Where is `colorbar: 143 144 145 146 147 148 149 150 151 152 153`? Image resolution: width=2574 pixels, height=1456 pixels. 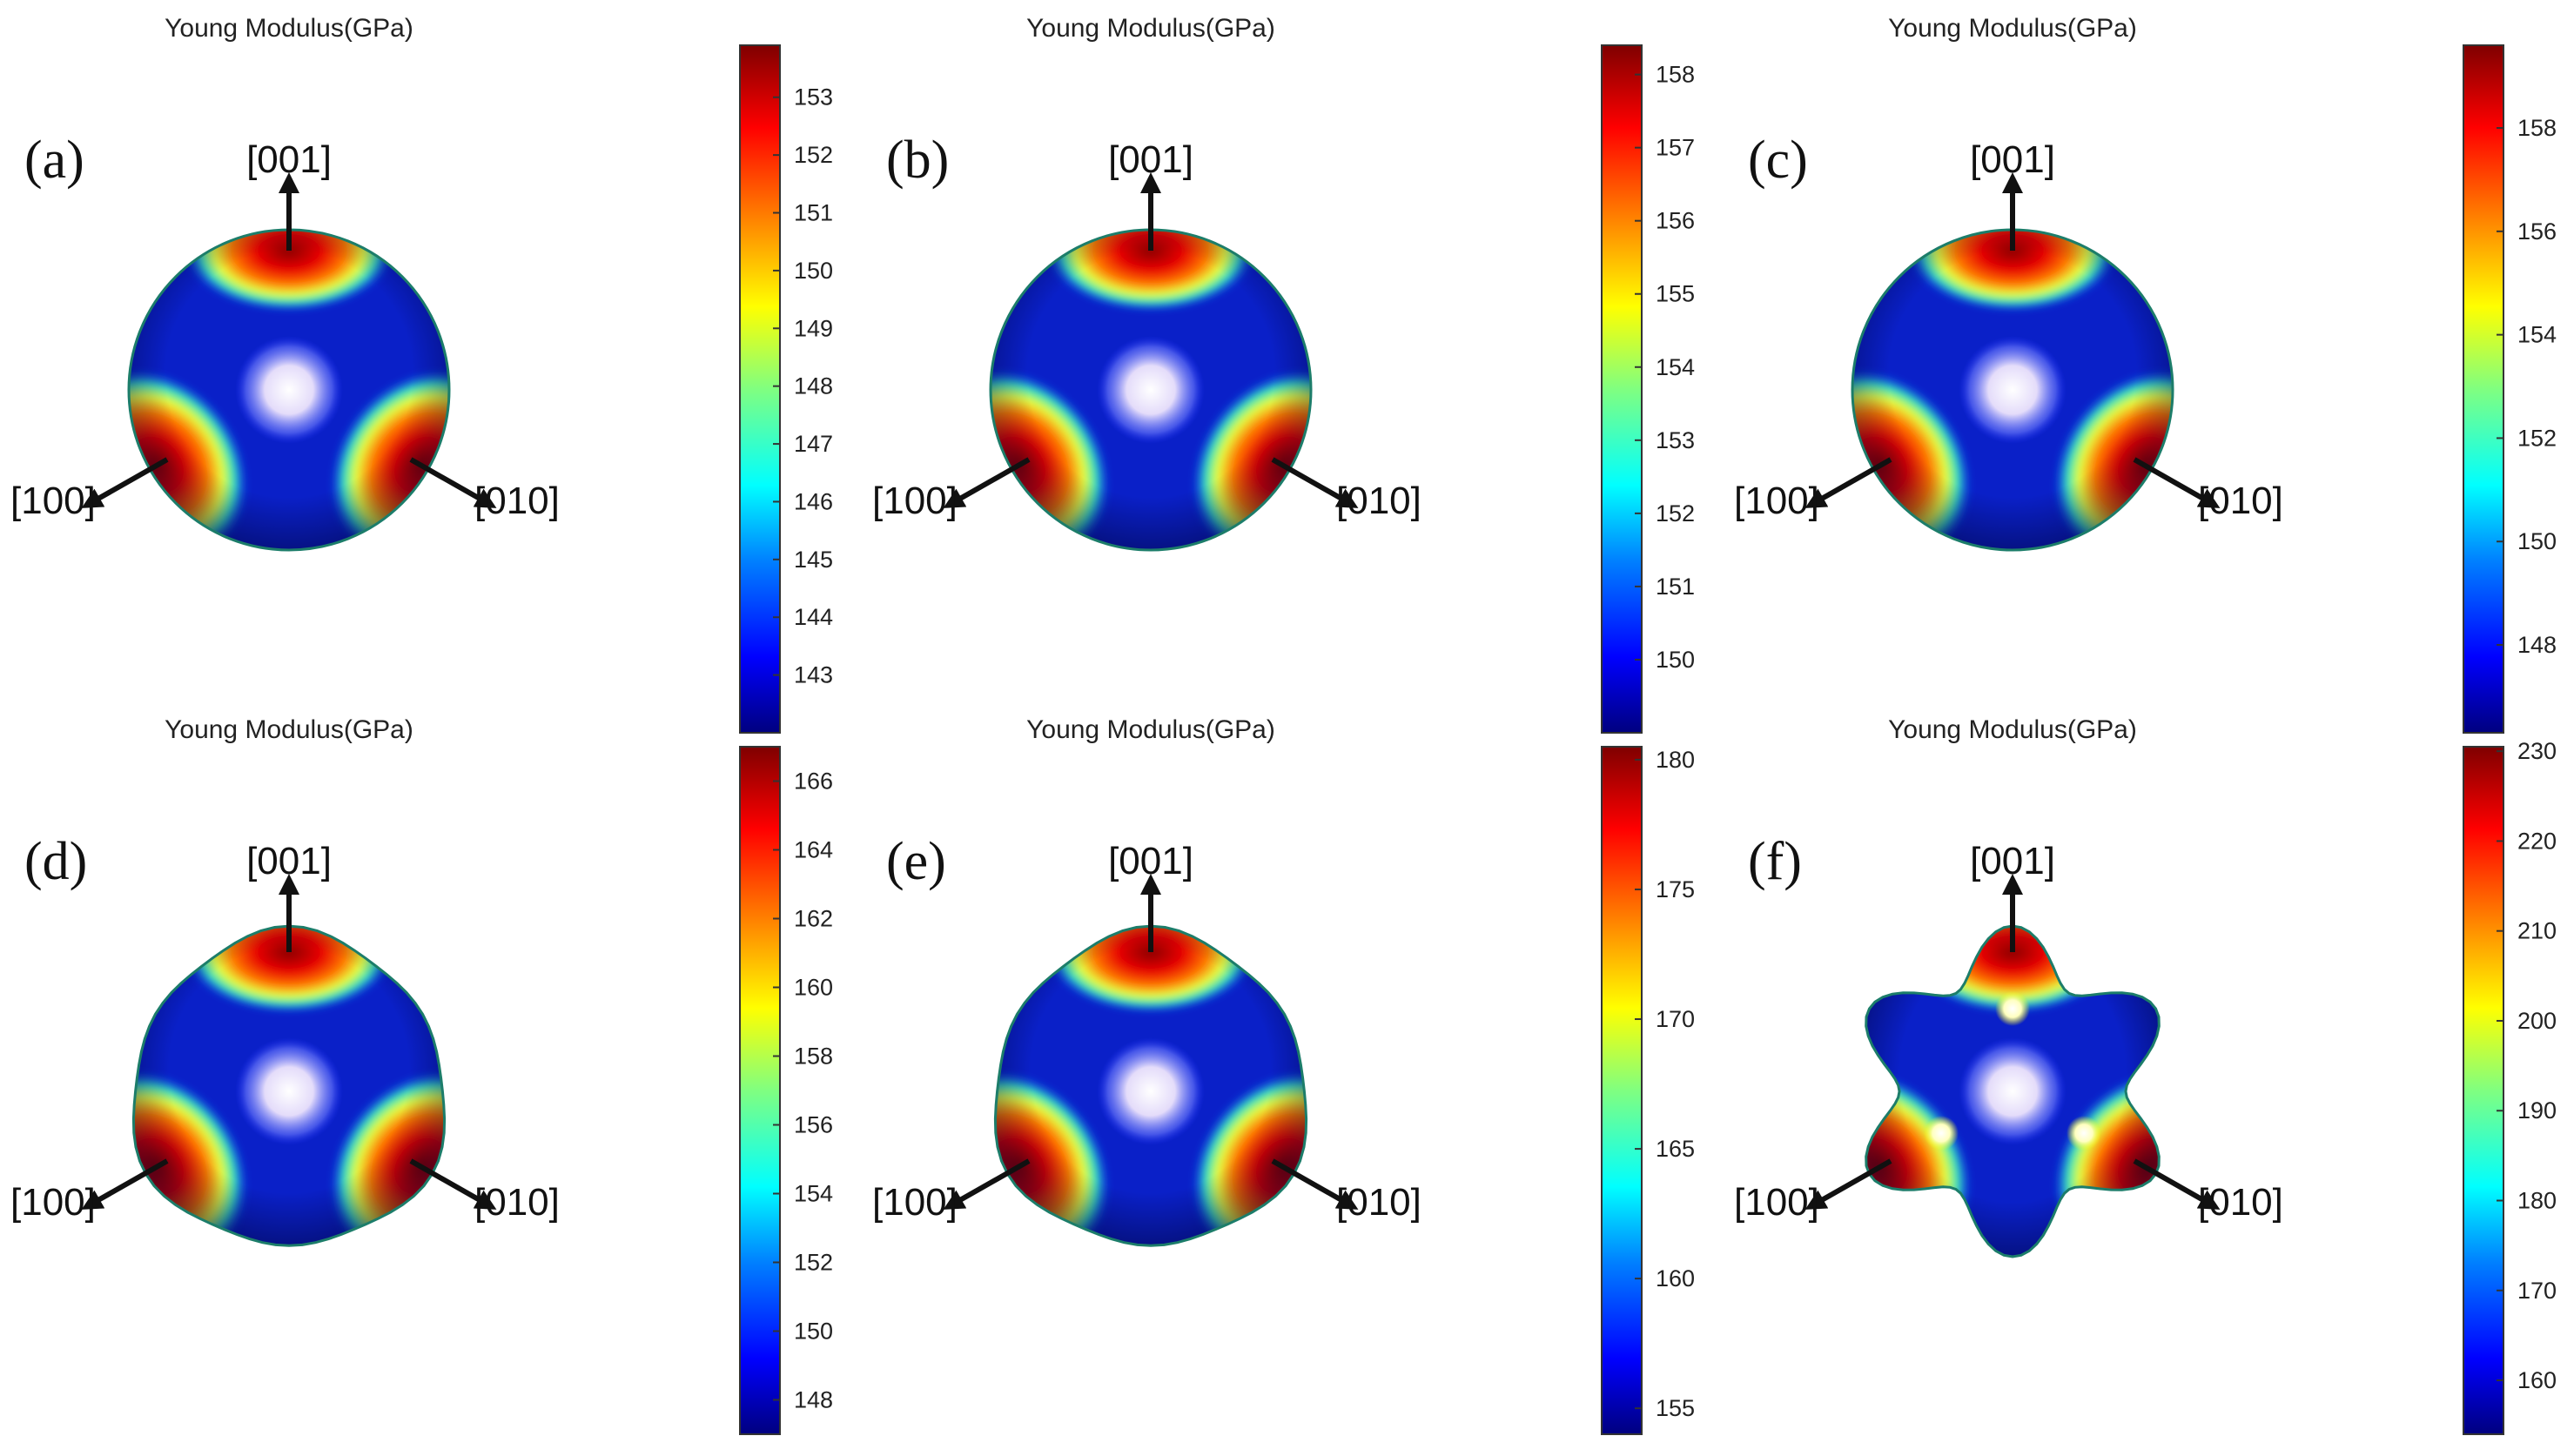 colorbar: 143 144 145 146 147 148 149 150 151 152 153 is located at coordinates (786, 389).